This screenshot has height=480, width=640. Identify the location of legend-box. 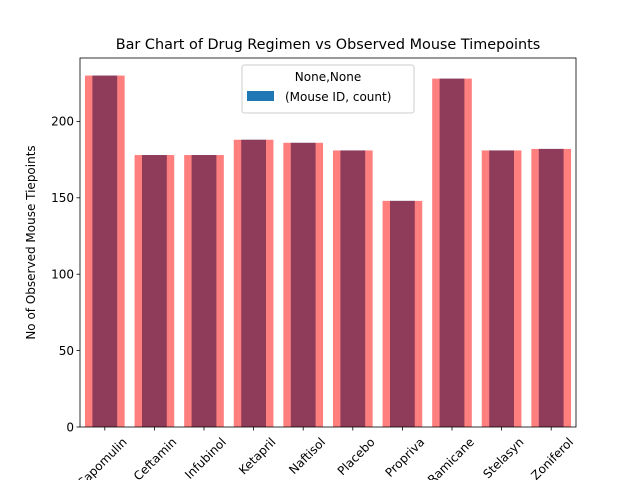
(328, 89).